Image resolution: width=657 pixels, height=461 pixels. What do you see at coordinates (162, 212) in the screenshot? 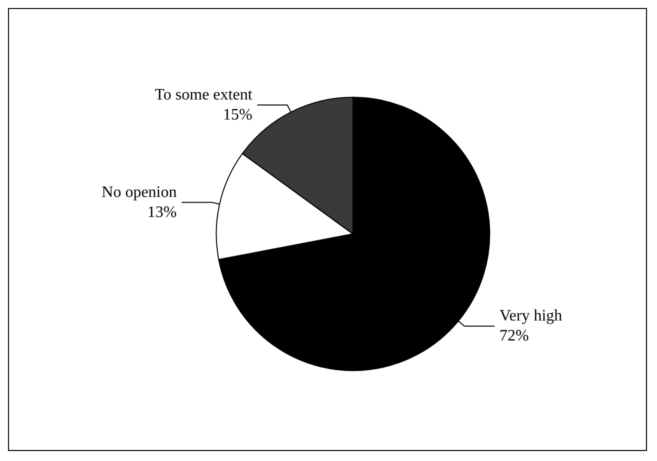
I see `data-label: 13%` at bounding box center [162, 212].